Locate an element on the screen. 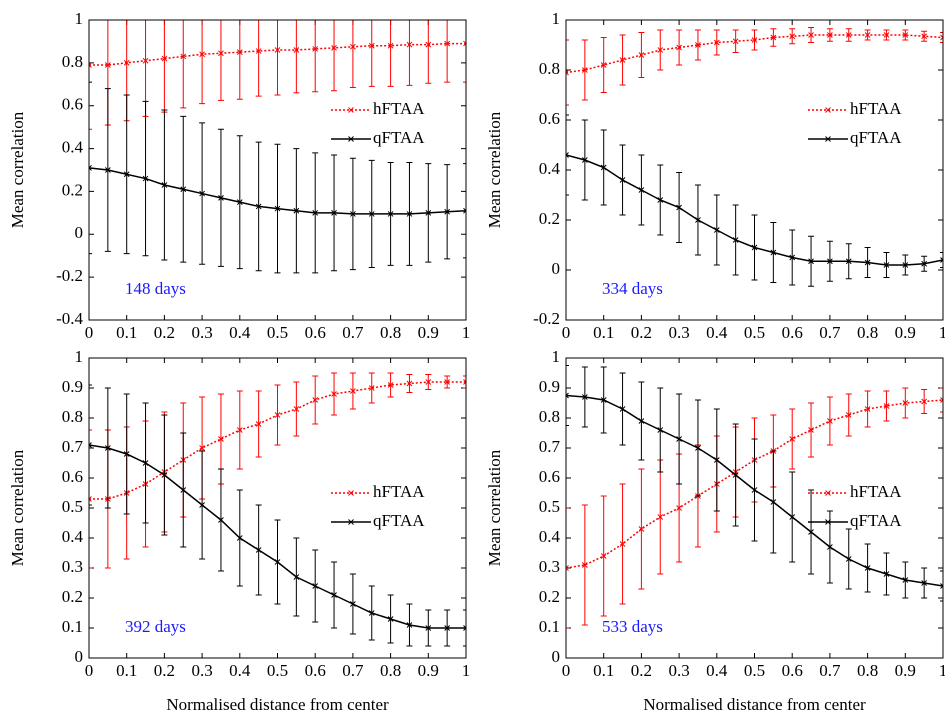  x-tick-label: 0.2 is located at coordinates (164, 332).